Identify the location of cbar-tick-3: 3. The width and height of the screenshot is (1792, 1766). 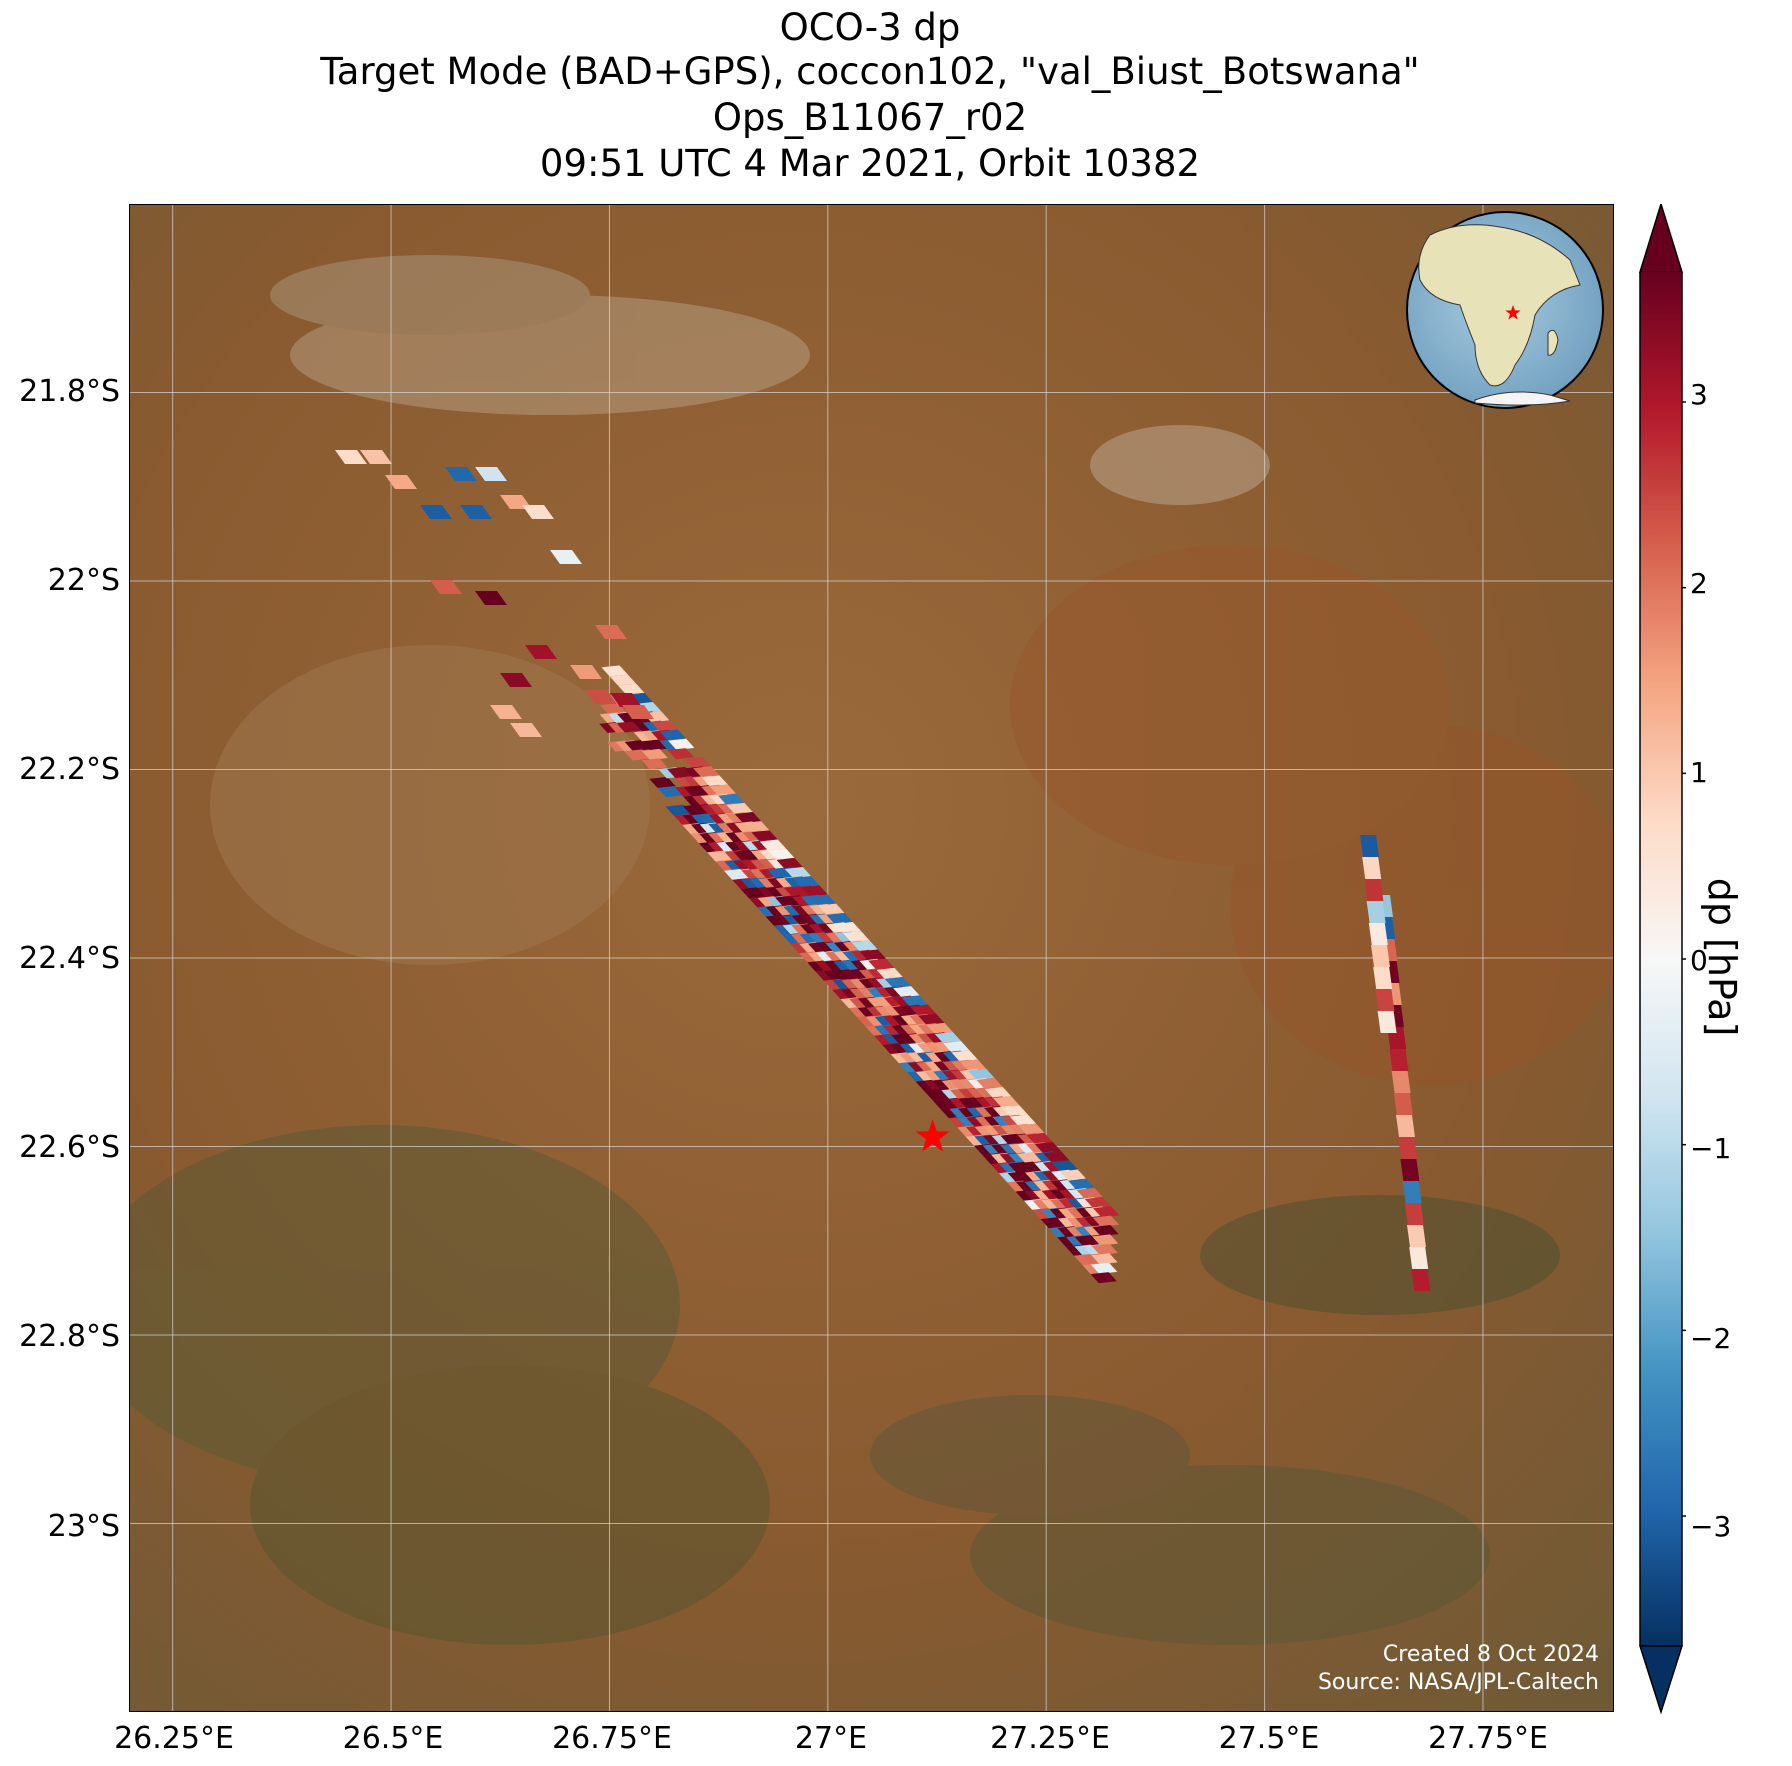
(1699, 394).